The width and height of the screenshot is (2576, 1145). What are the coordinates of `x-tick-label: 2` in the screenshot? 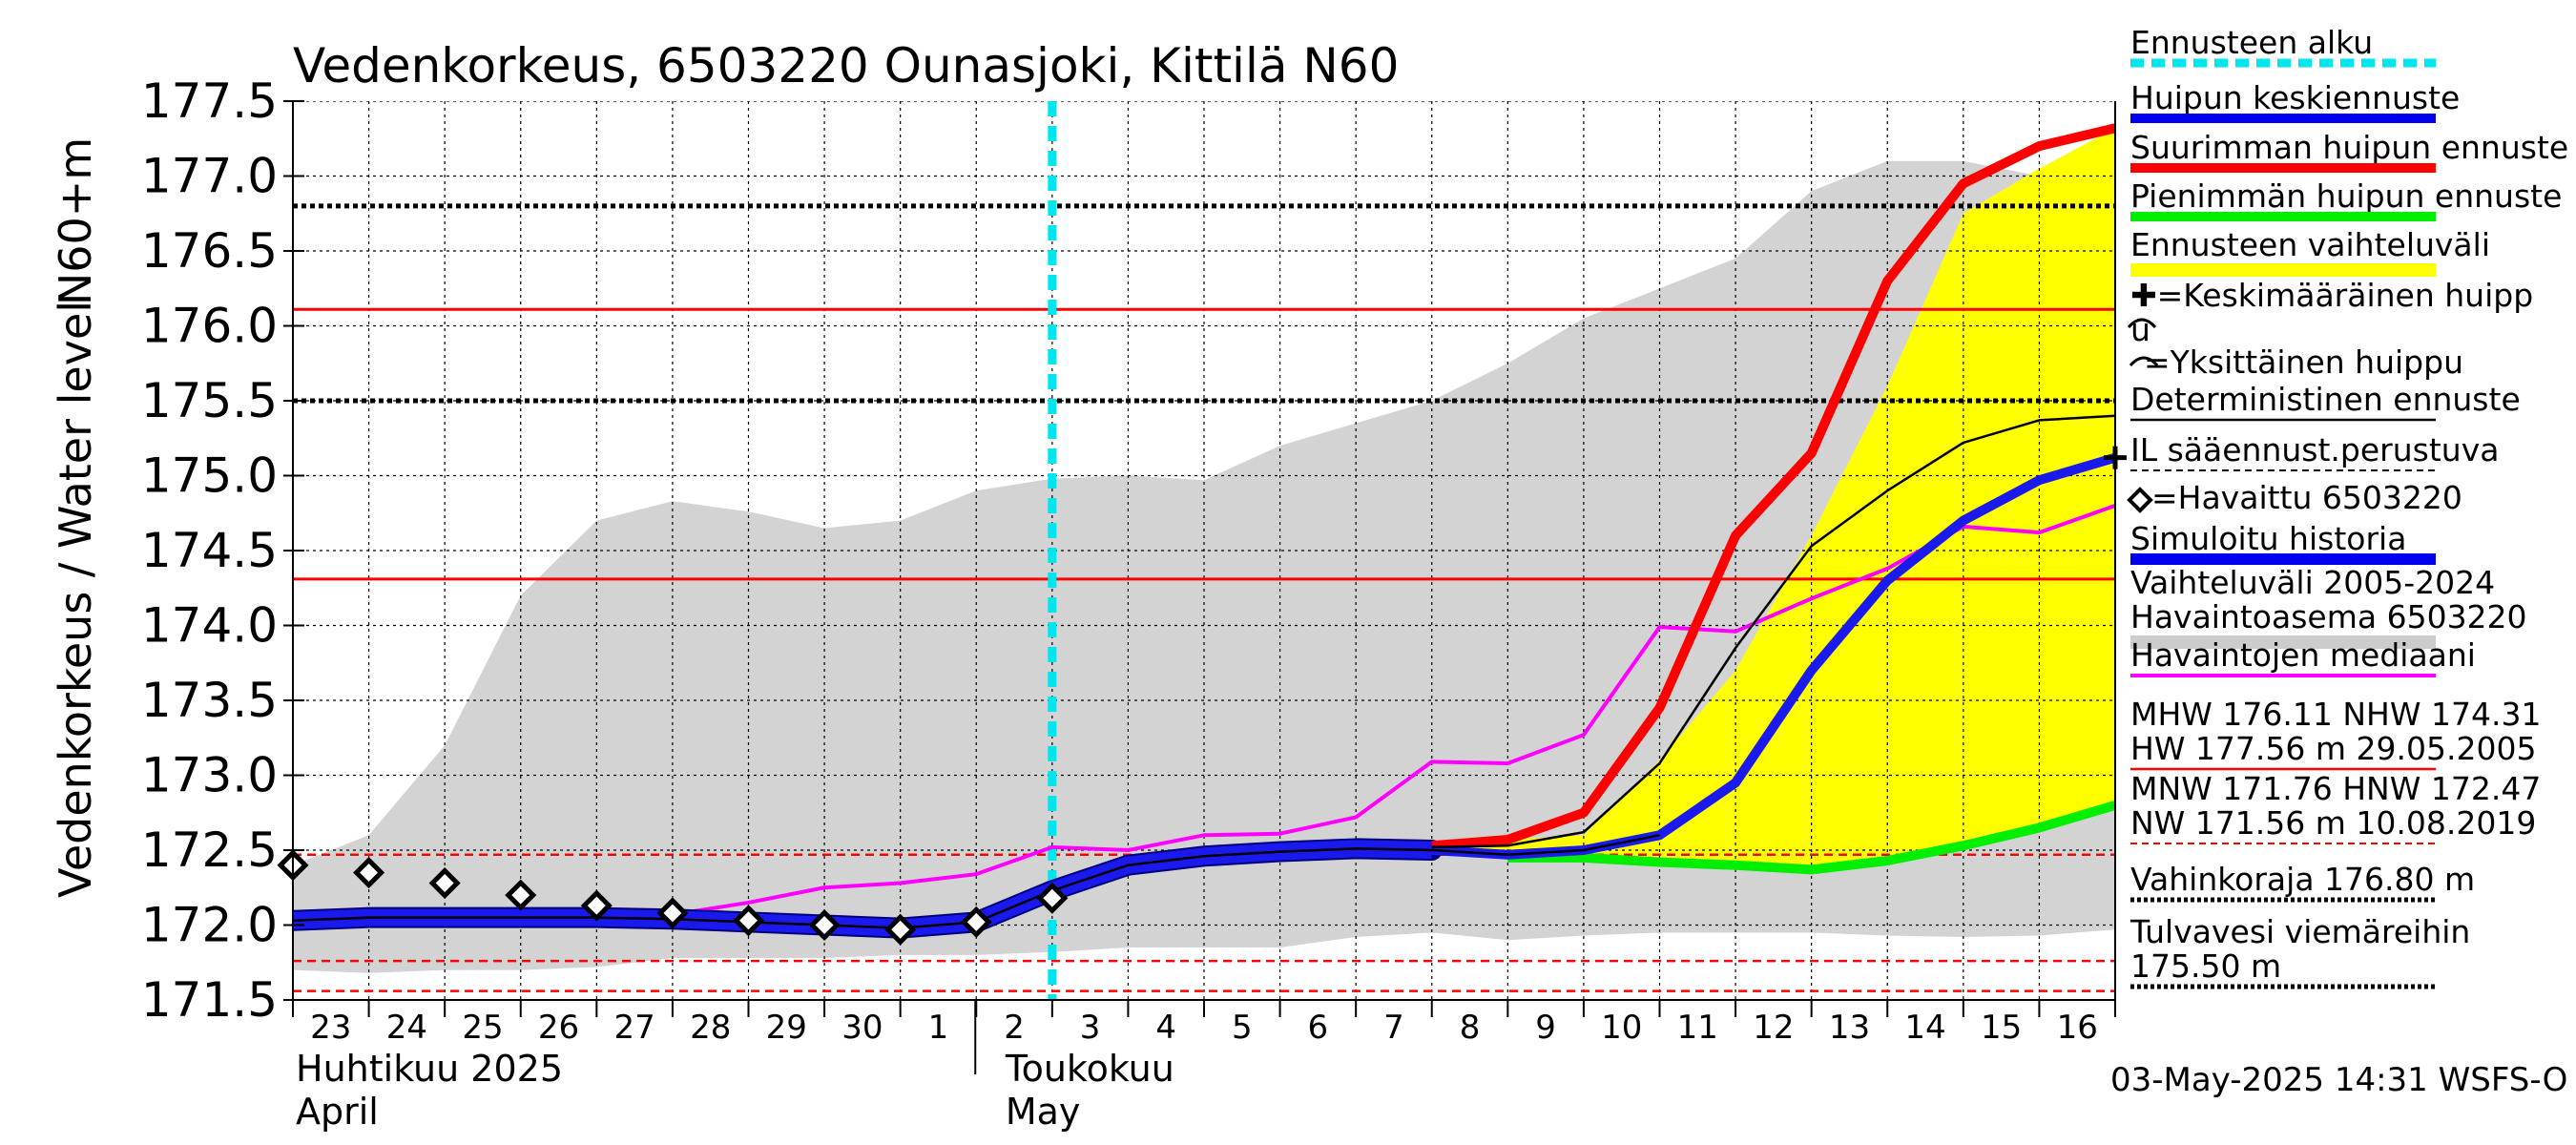 It's located at (1014, 1028).